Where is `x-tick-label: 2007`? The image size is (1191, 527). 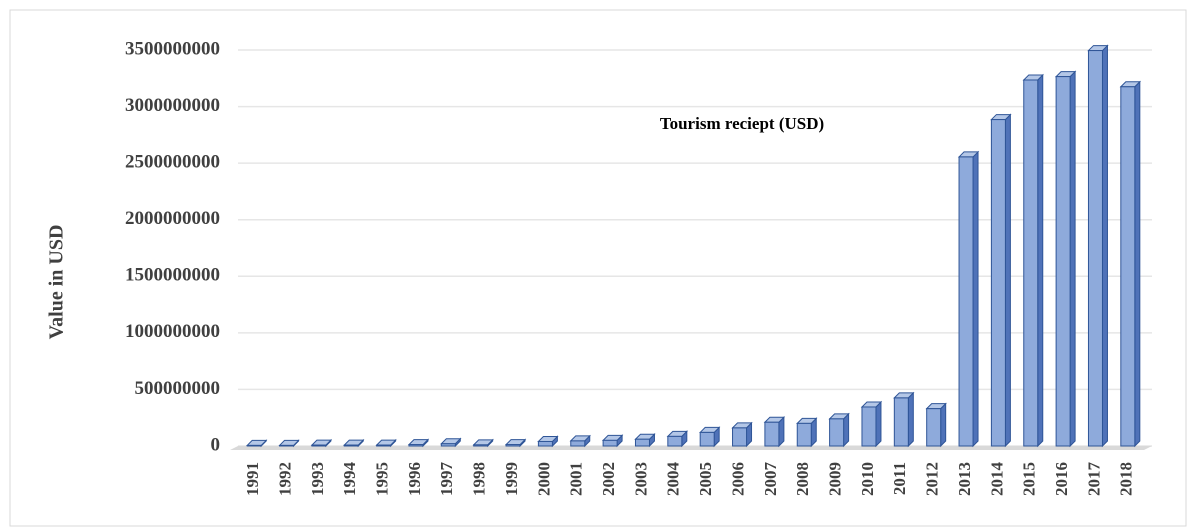
x-tick-label: 2007 is located at coordinates (770, 479).